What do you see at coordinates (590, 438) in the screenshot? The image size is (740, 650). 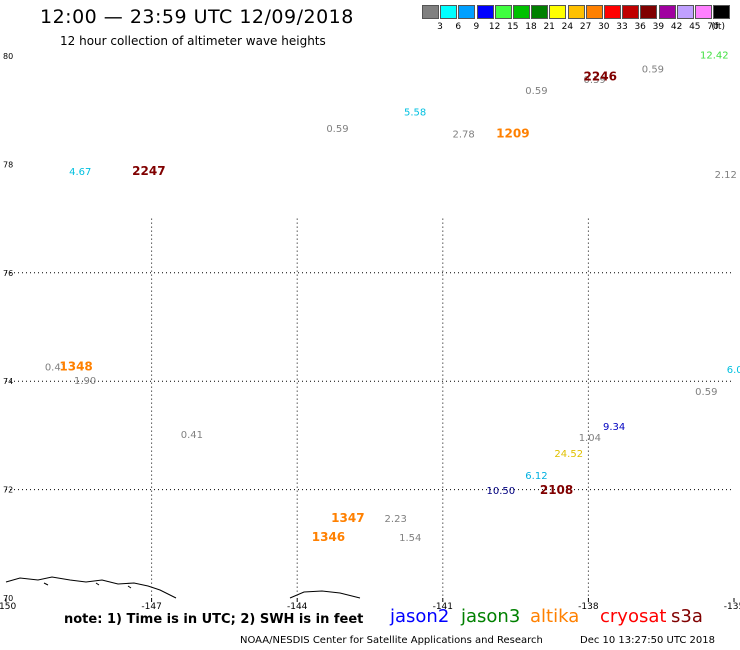 I see `wave-height-label: 1.04` at bounding box center [590, 438].